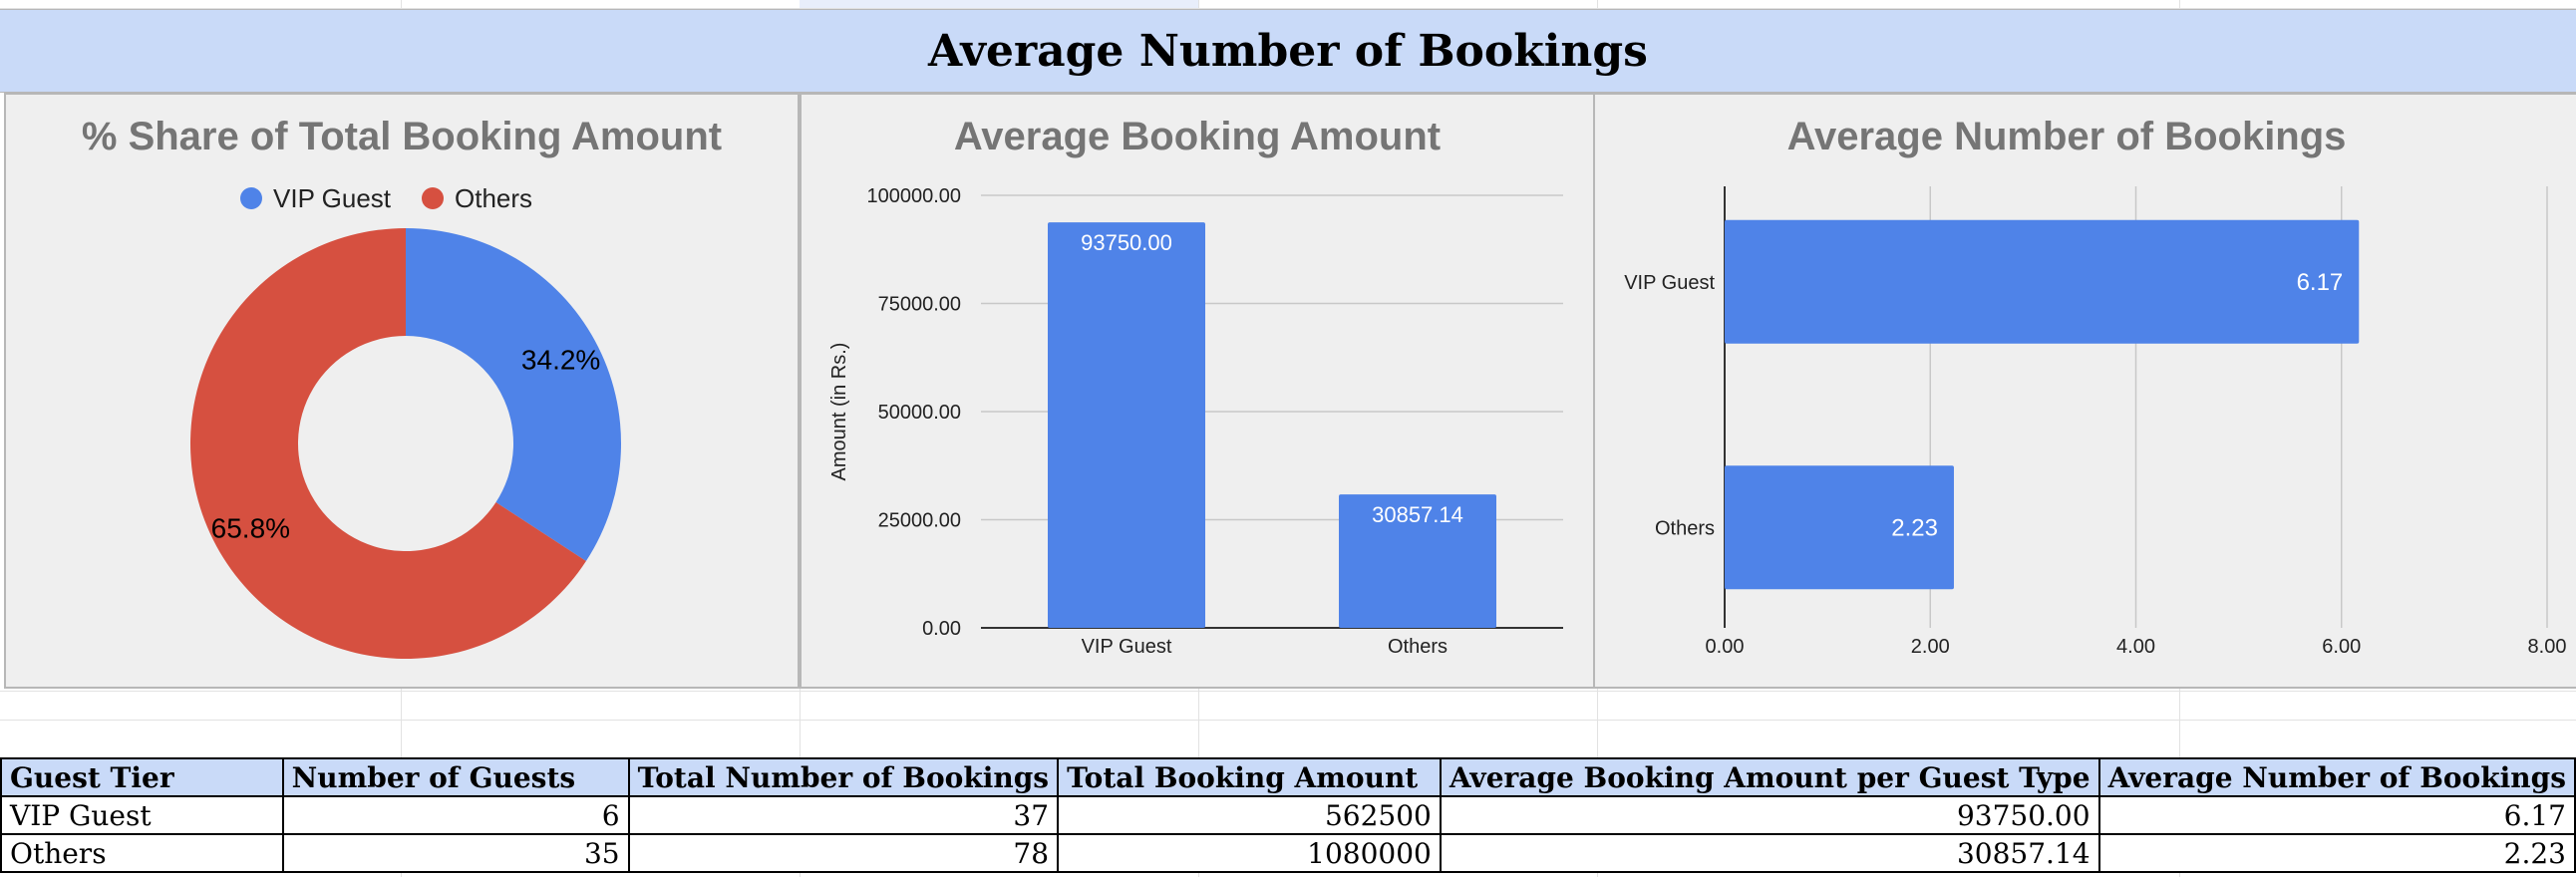  Describe the element at coordinates (2135, 647) in the screenshot. I see `x-tick-label: 4.00` at that location.